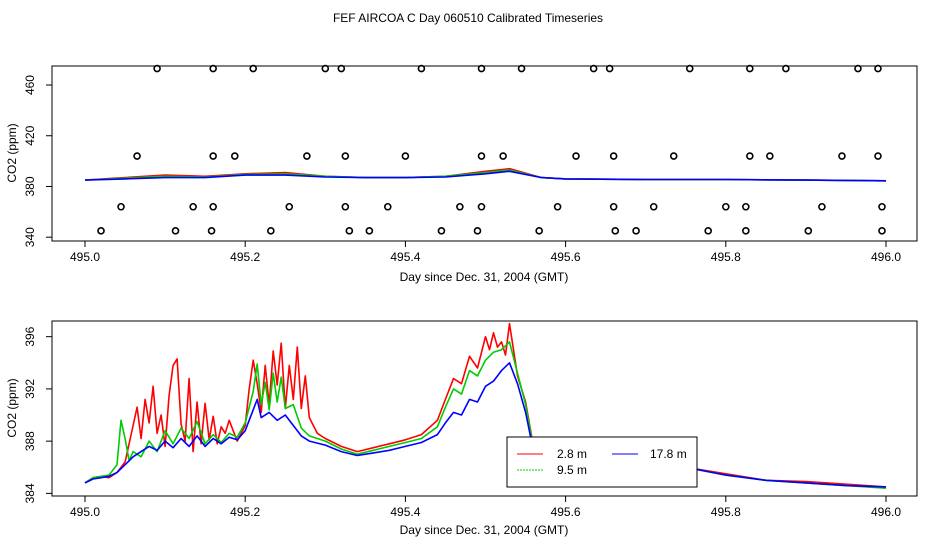 Image resolution: width=936 pixels, height=540 pixels. Describe the element at coordinates (726, 512) in the screenshot. I see `bottom-x-tick-label: 495.8` at that location.